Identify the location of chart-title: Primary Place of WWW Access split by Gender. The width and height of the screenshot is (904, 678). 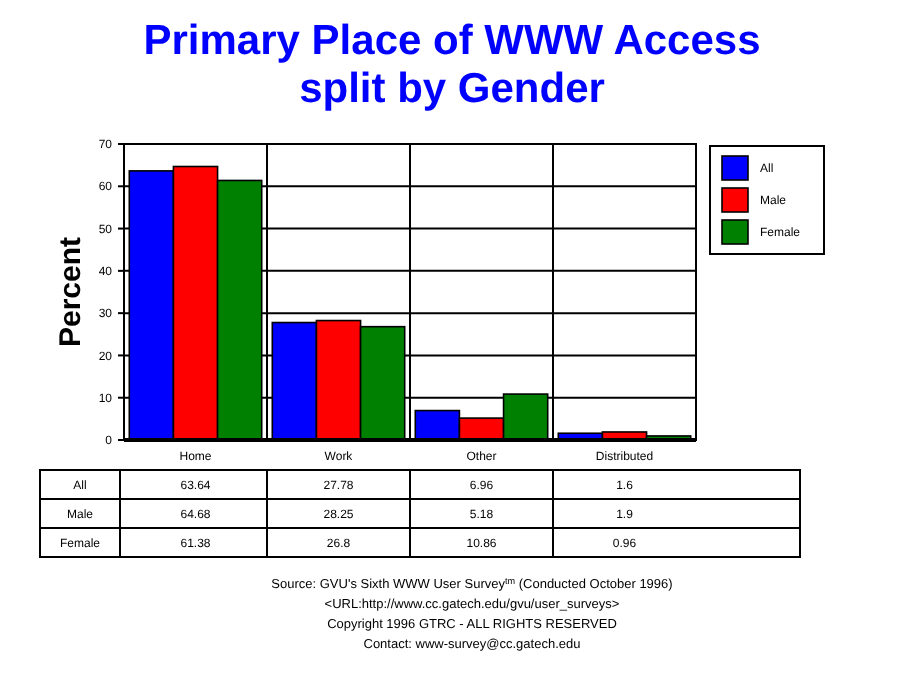
(452, 65).